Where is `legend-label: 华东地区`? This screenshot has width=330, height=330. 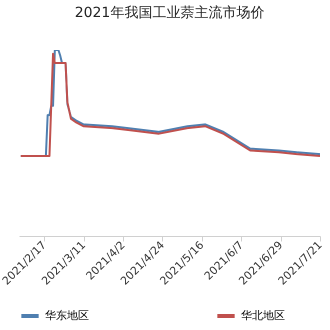 legend-label: 华东地区 is located at coordinates (67, 315).